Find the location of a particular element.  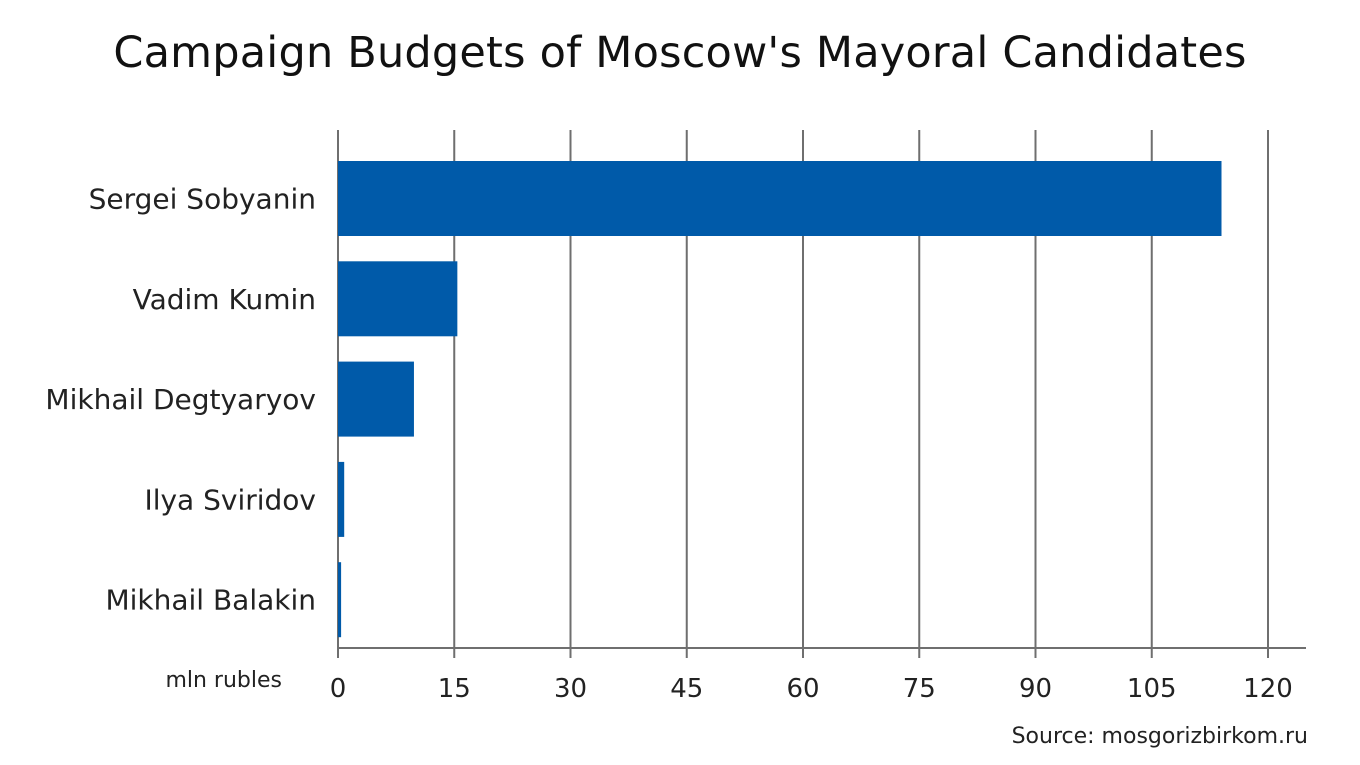

x-tick-label: 45 is located at coordinates (686, 689).